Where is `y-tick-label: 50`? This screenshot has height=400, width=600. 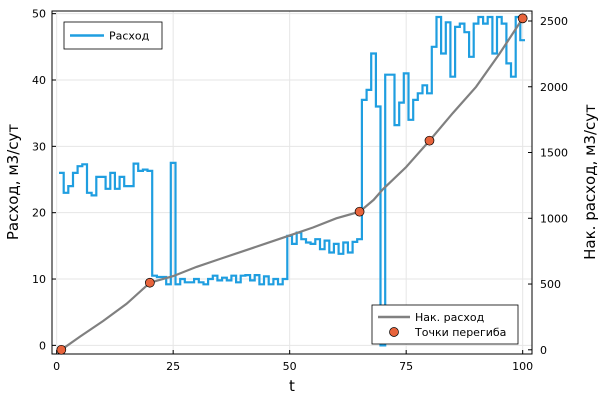
y-tick-label: 50 is located at coordinates (39, 14).